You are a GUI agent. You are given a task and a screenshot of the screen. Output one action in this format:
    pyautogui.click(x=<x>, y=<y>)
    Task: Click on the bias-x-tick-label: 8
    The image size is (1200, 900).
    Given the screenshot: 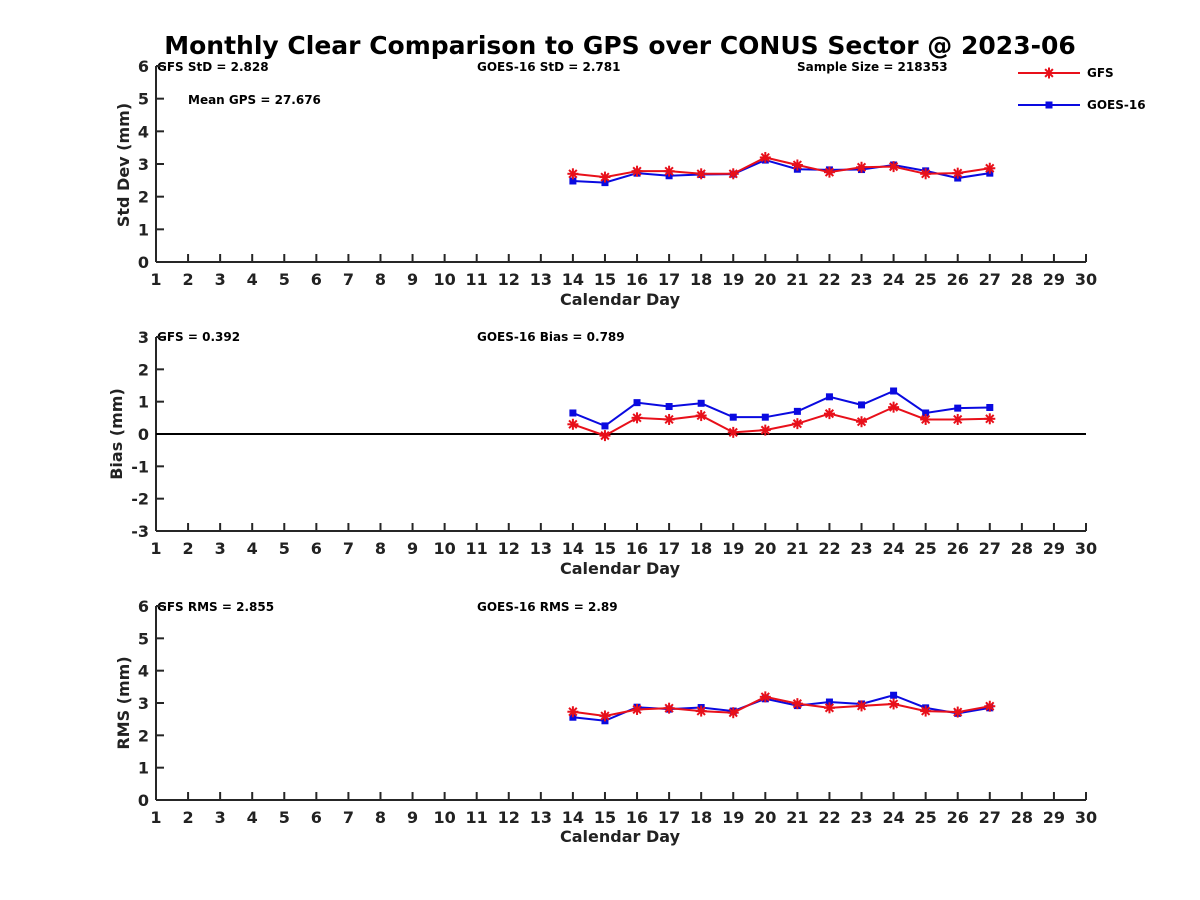 What is the action you would take?
    pyautogui.click(x=380, y=548)
    